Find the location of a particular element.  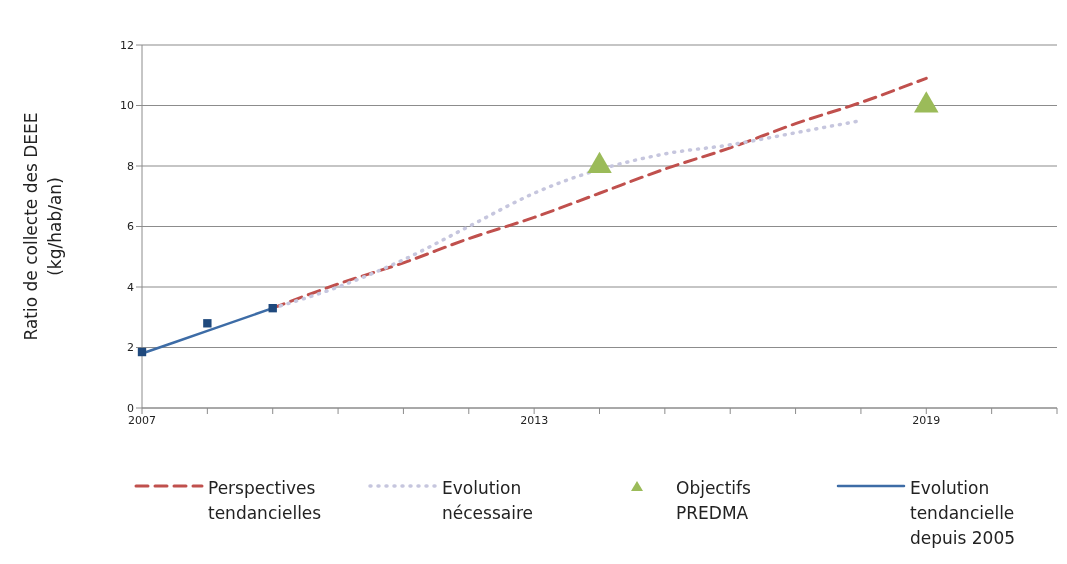

y-tick-label: 8 is located at coordinates (130, 166).